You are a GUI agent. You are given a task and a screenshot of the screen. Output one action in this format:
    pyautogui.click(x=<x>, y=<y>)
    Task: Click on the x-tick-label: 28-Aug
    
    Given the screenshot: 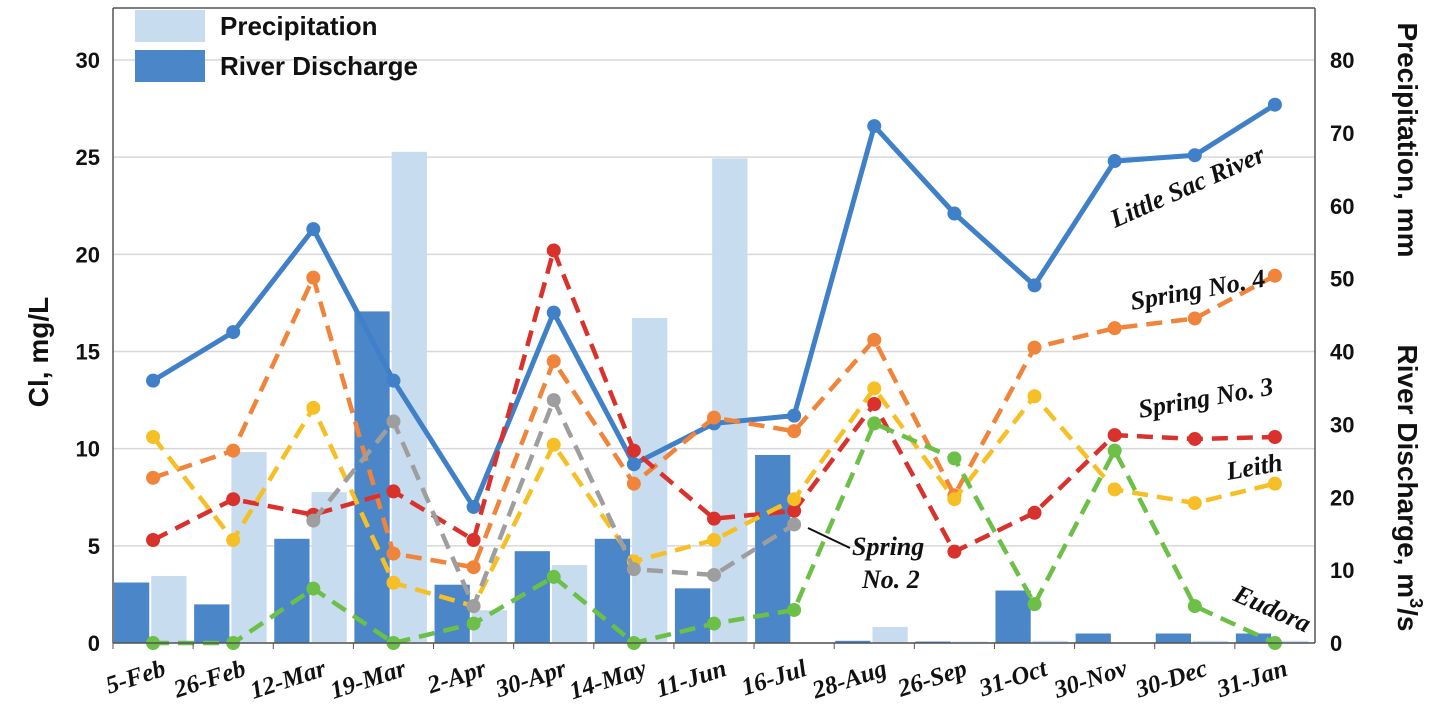 What is the action you would take?
    pyautogui.click(x=849, y=680)
    